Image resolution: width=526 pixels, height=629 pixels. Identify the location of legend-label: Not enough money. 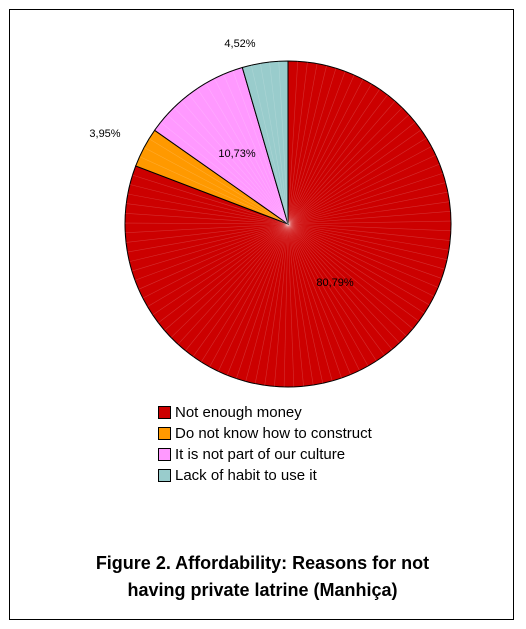
(238, 412).